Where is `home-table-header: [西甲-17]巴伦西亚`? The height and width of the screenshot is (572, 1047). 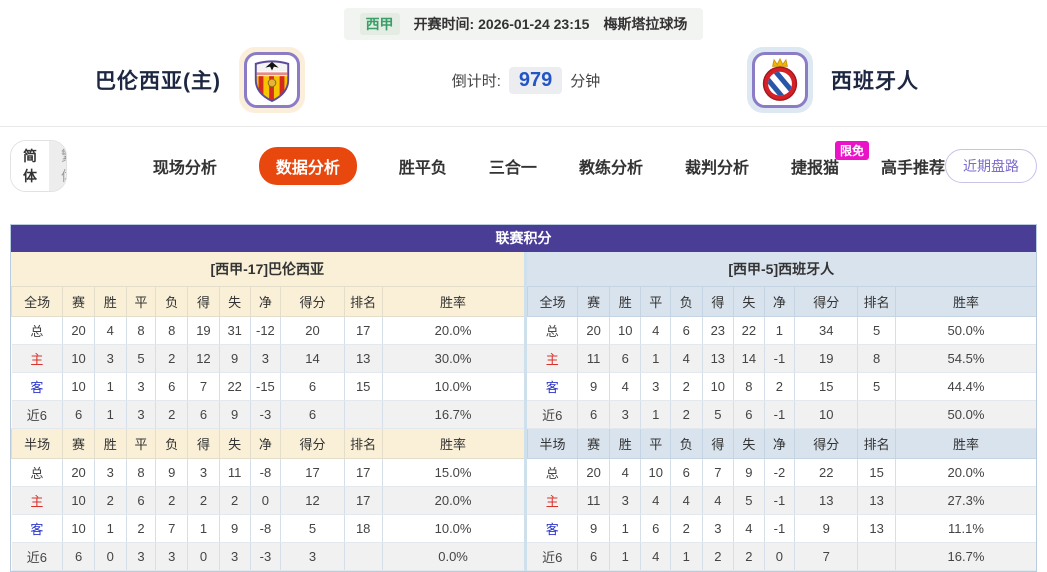
home-table-header: [西甲-17]巴伦西亚 is located at coordinates (267, 269).